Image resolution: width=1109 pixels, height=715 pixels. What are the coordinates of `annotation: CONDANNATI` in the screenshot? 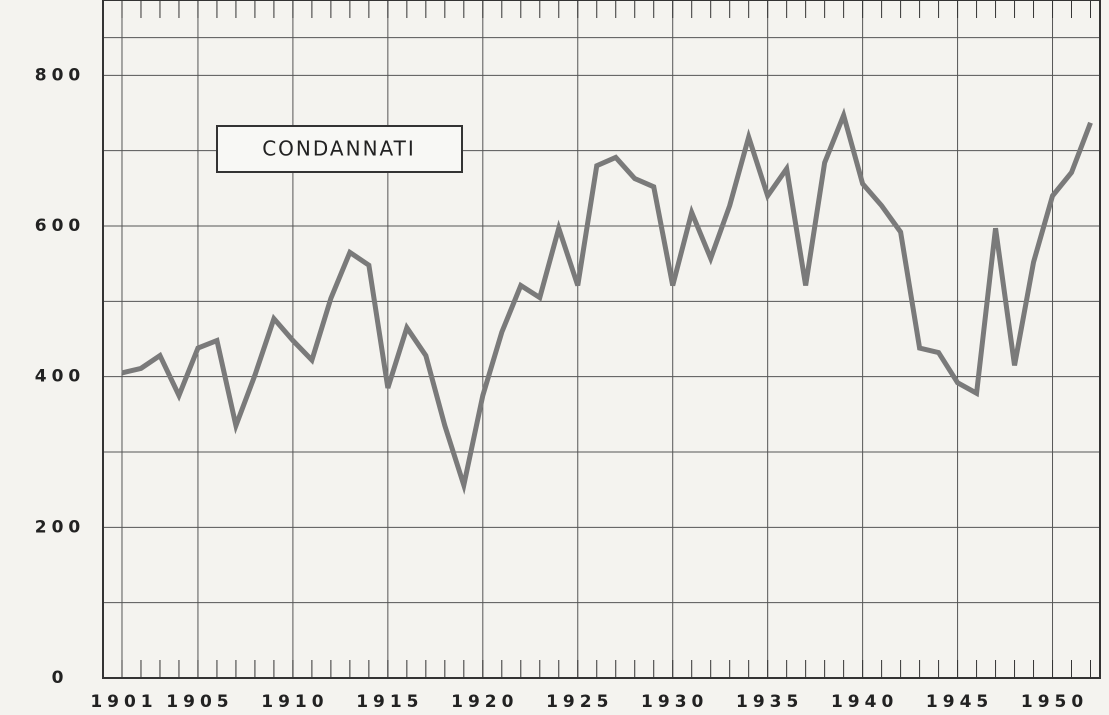 It's located at (339, 149).